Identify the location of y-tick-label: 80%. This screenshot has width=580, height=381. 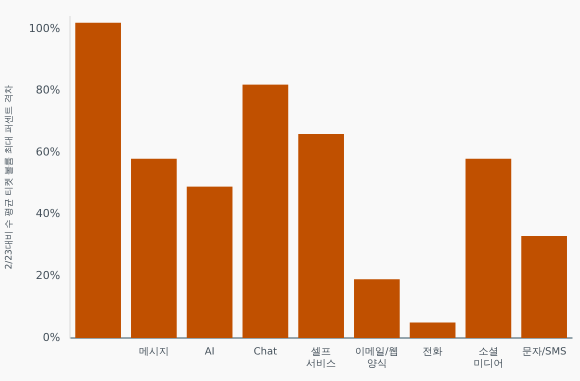
(48, 90).